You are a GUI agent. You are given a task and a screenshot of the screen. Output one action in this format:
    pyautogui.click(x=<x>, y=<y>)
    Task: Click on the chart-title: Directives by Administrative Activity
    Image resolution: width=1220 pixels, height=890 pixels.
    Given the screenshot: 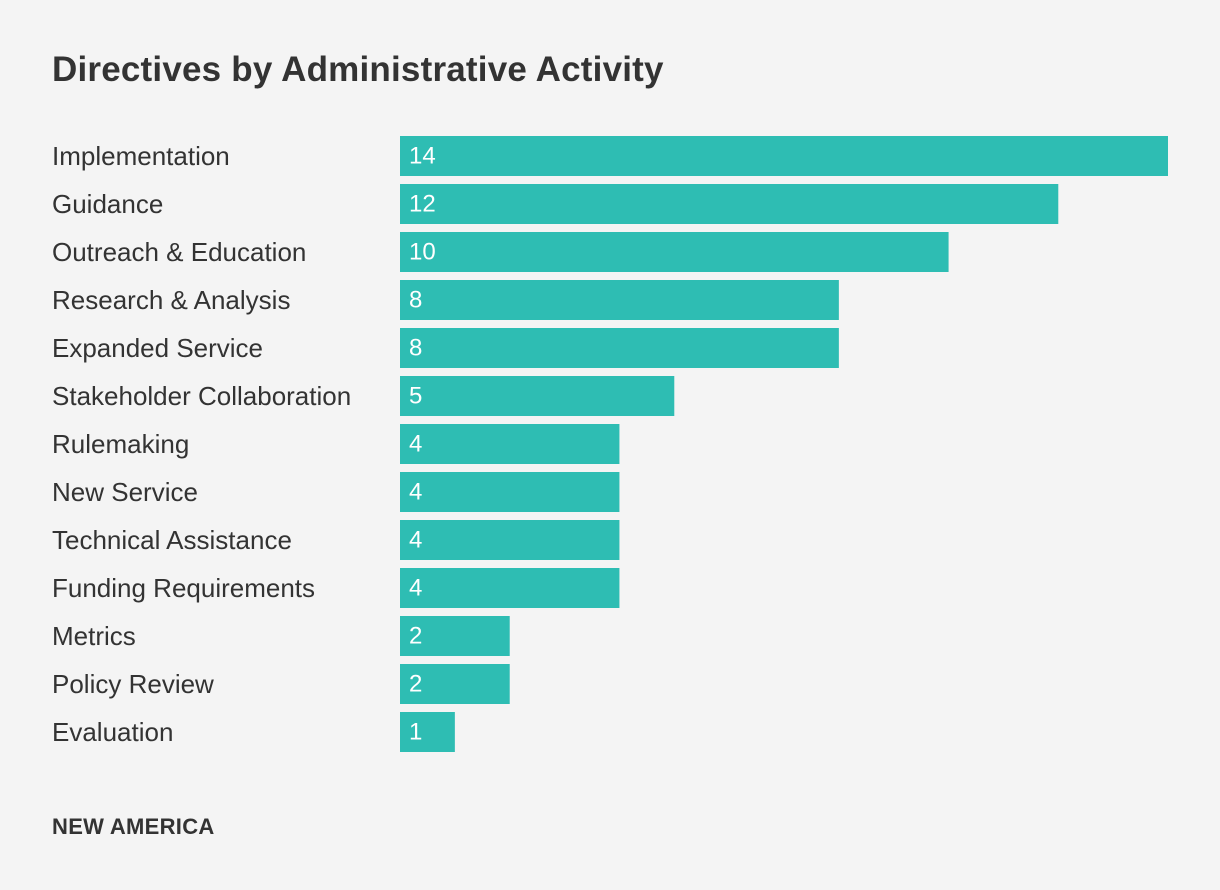 What is the action you would take?
    pyautogui.click(x=358, y=69)
    